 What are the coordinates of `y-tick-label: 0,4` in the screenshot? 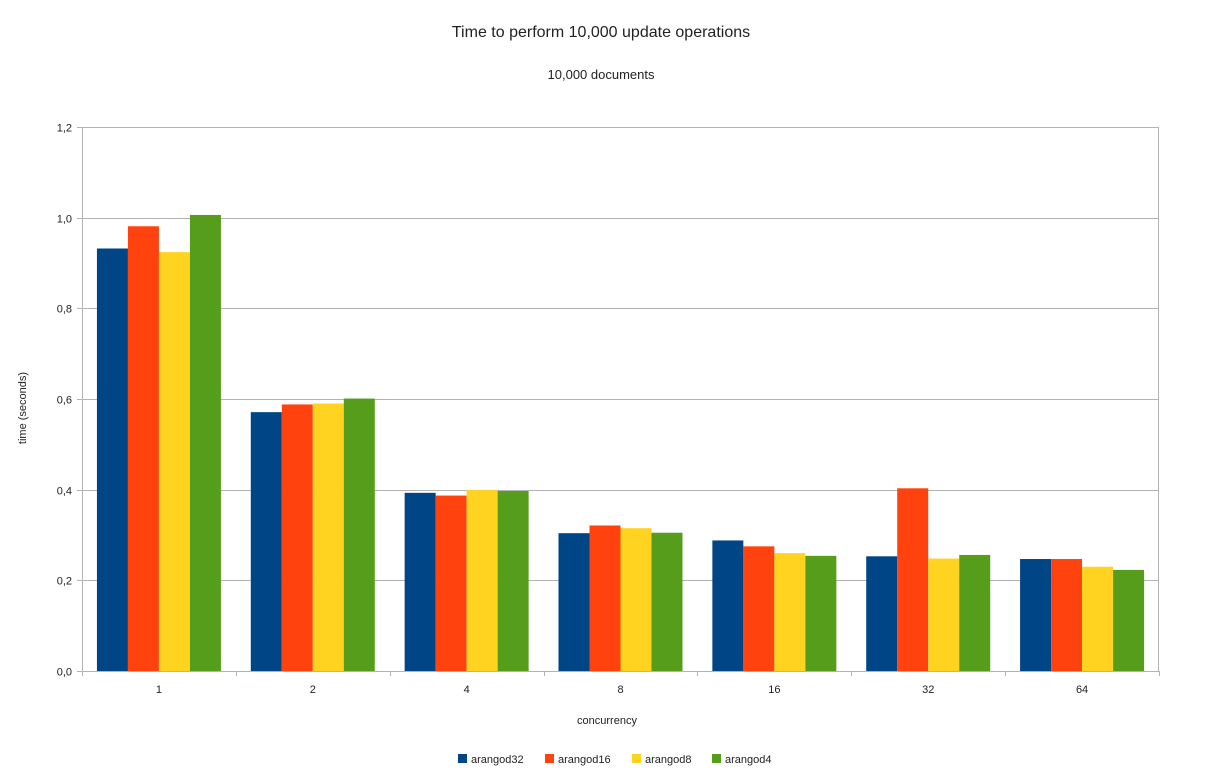 It's located at (64, 492).